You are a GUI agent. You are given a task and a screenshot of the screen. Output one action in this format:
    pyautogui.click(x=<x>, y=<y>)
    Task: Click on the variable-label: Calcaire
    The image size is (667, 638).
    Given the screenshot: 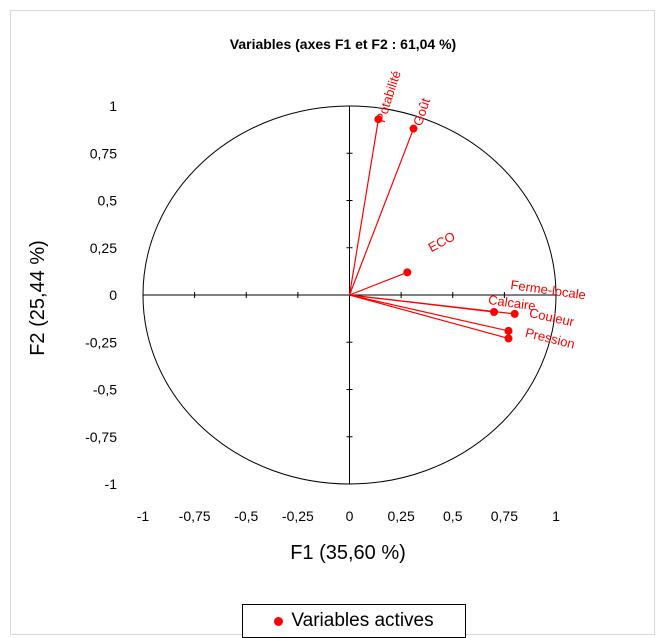 What is the action you would take?
    pyautogui.click(x=511, y=302)
    